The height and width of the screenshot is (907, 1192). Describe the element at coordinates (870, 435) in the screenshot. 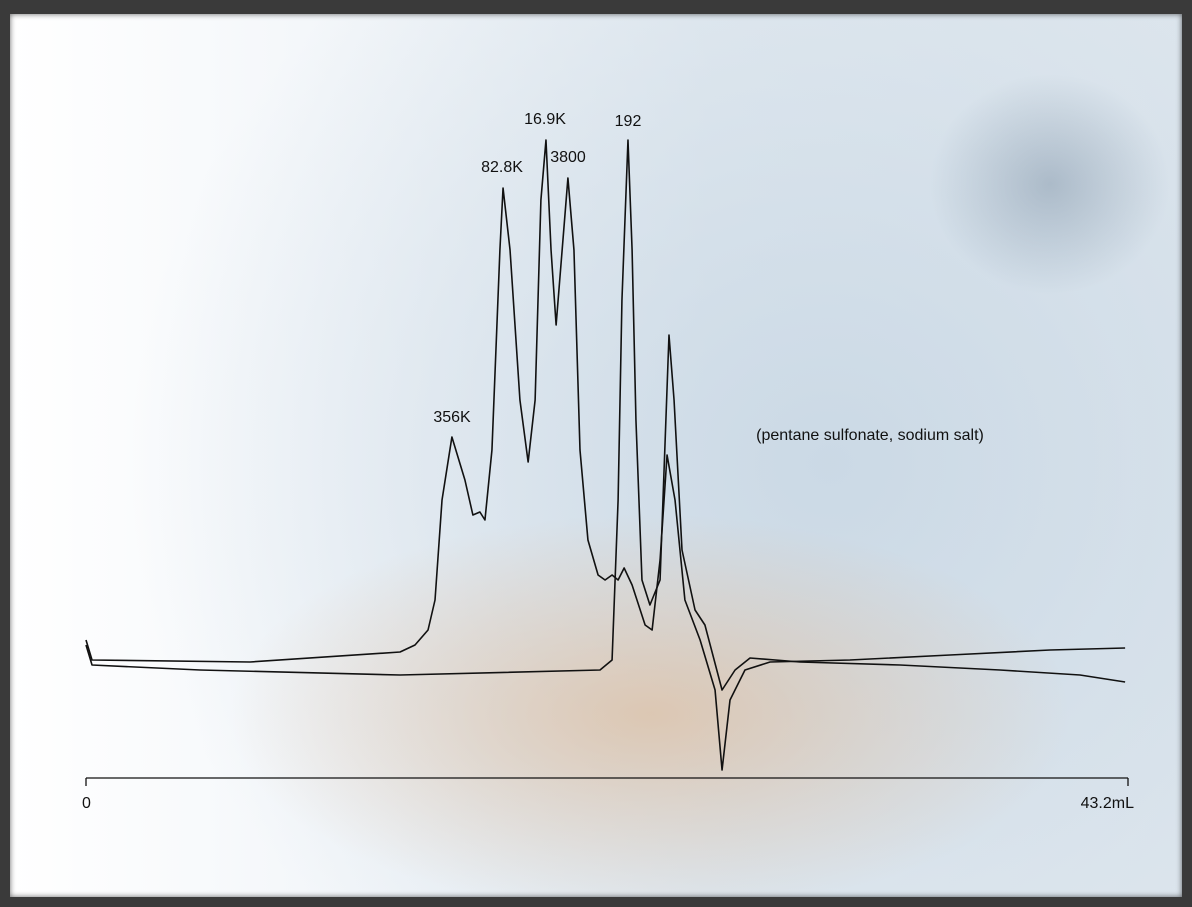

I see `peak-annotation: (pentane sulfonate, sodium salt)` at that location.